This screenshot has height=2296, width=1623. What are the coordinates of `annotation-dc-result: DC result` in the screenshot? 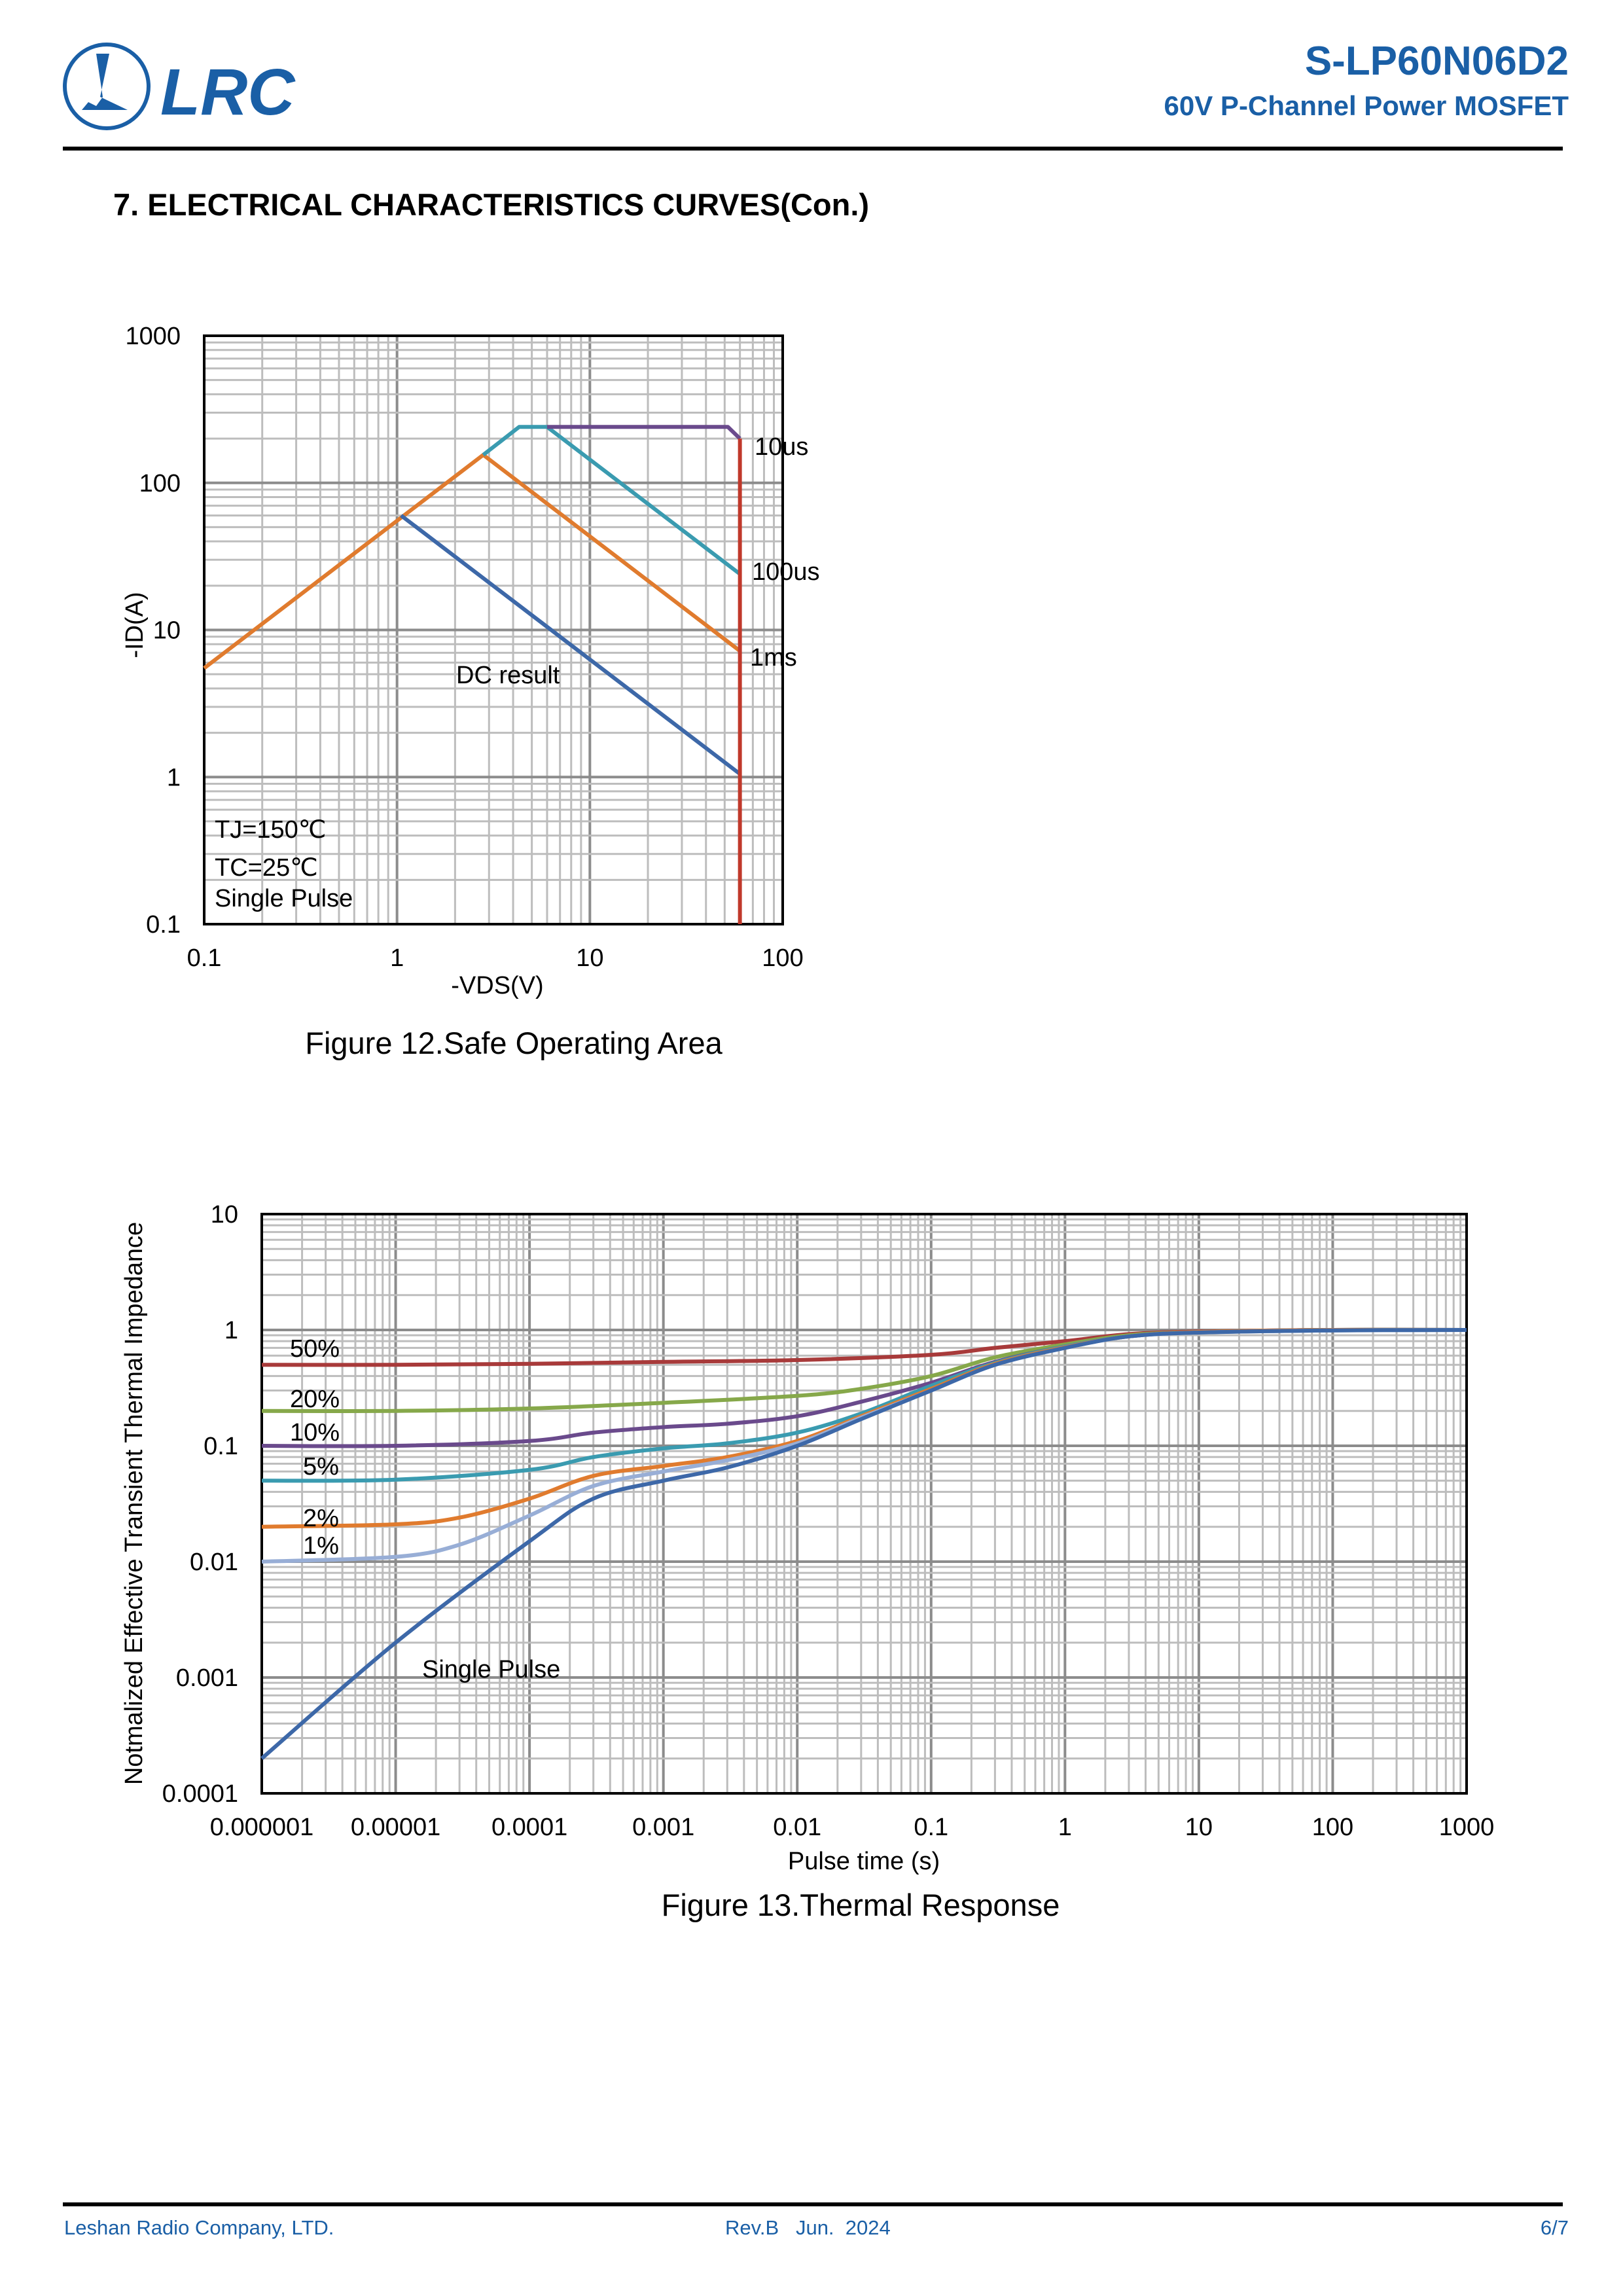 It's located at (508, 675).